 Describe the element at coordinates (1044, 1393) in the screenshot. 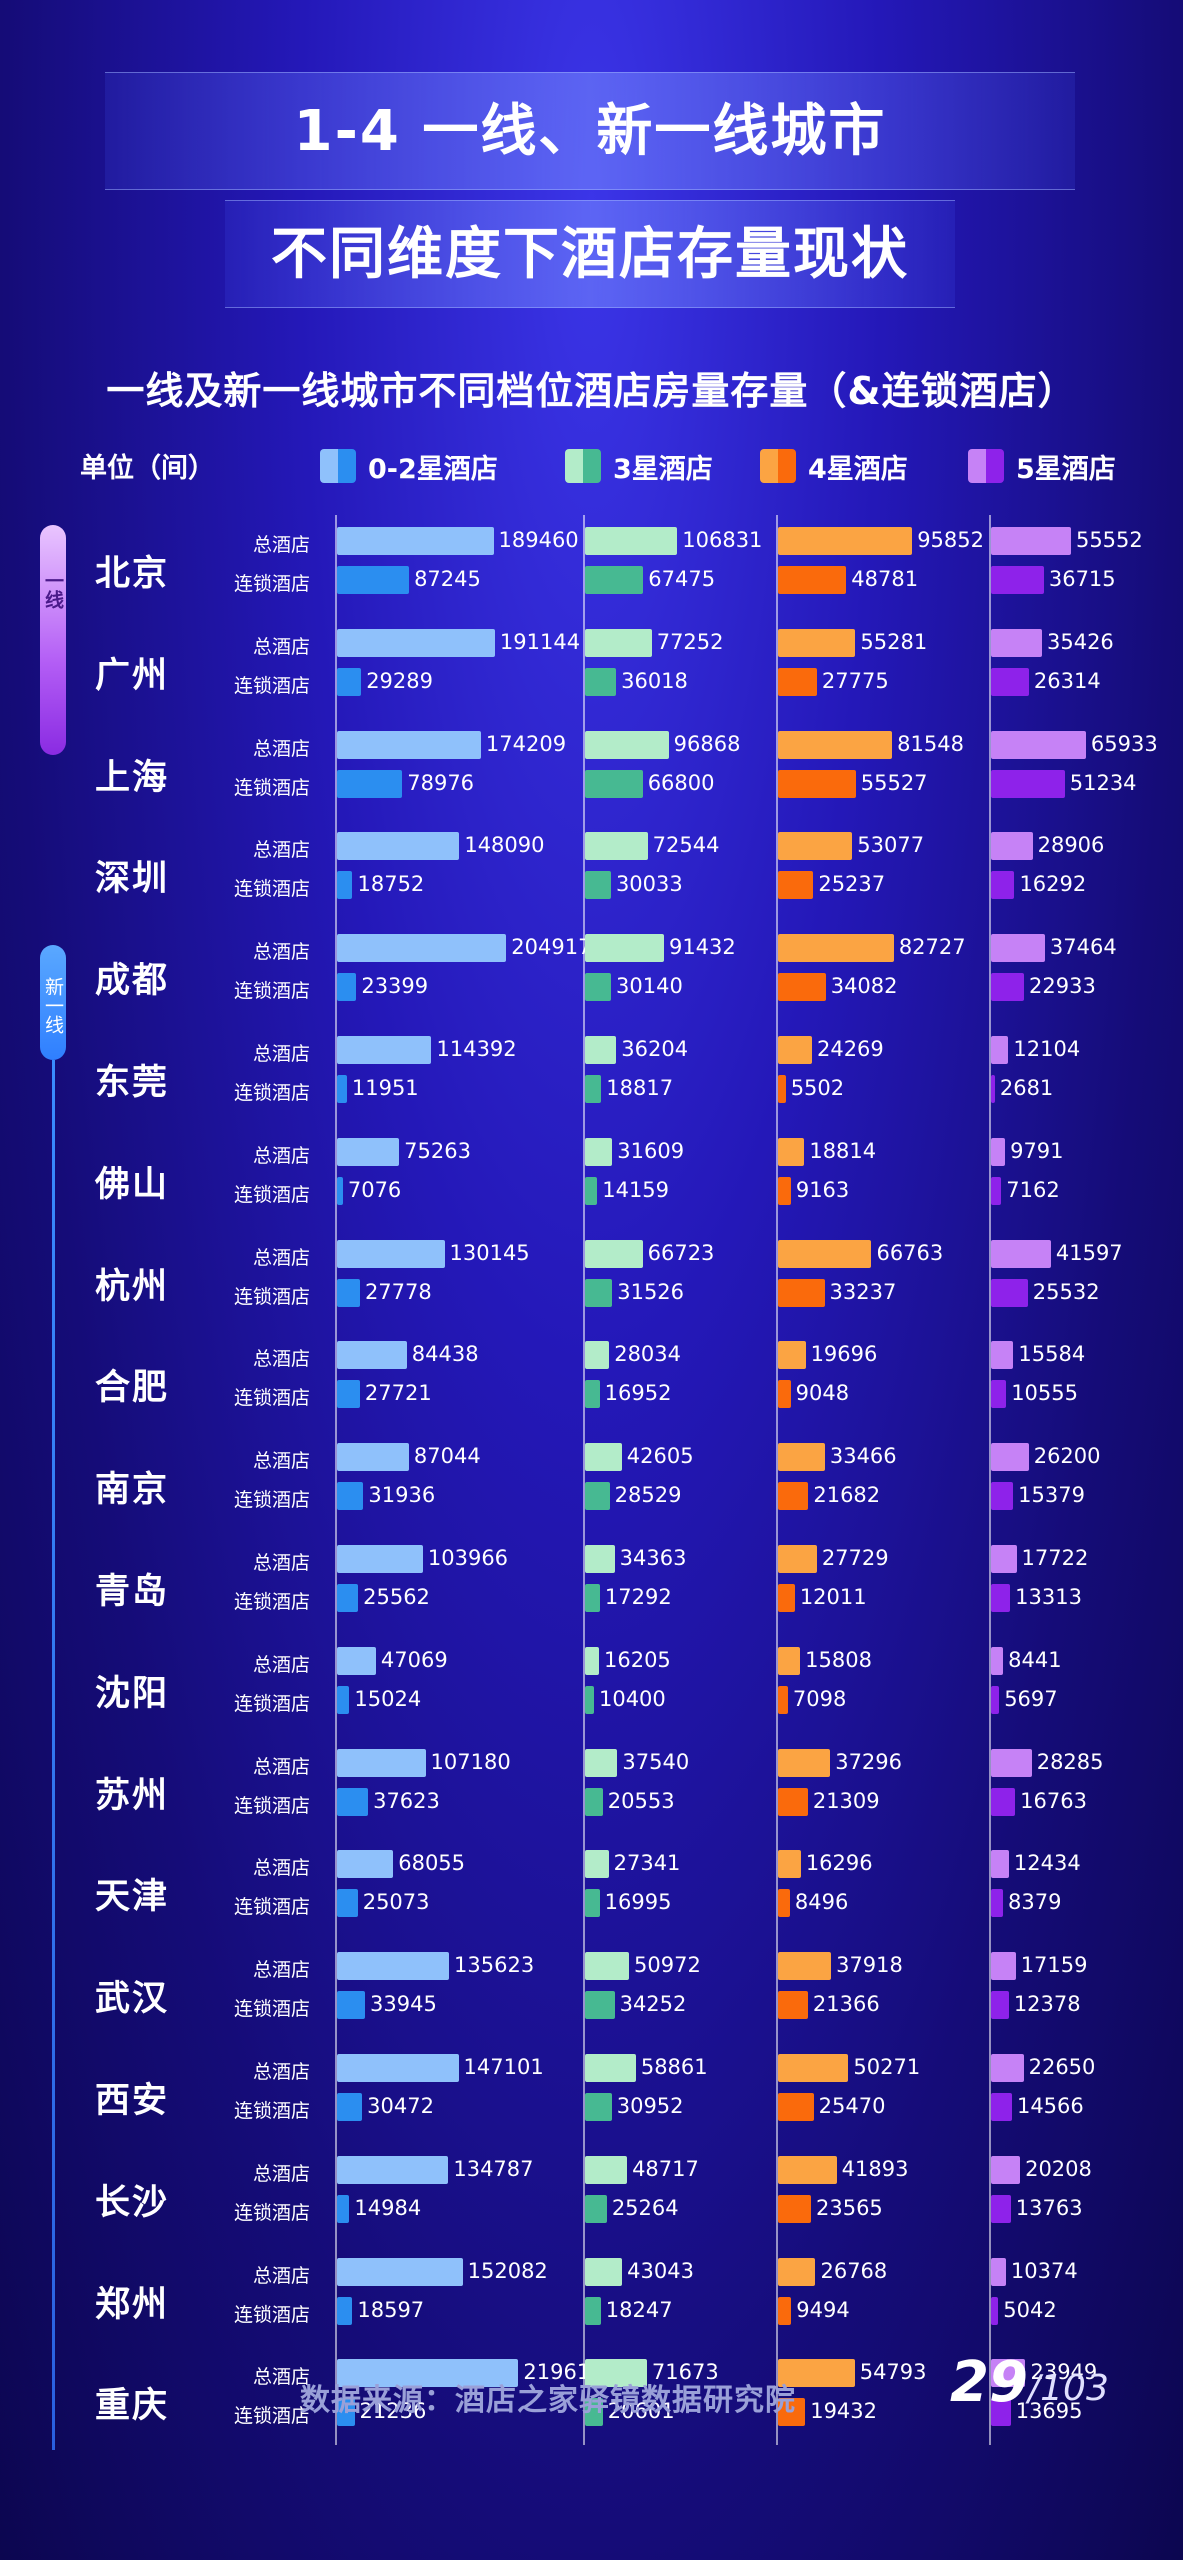

I see `data-label: 10555` at that location.